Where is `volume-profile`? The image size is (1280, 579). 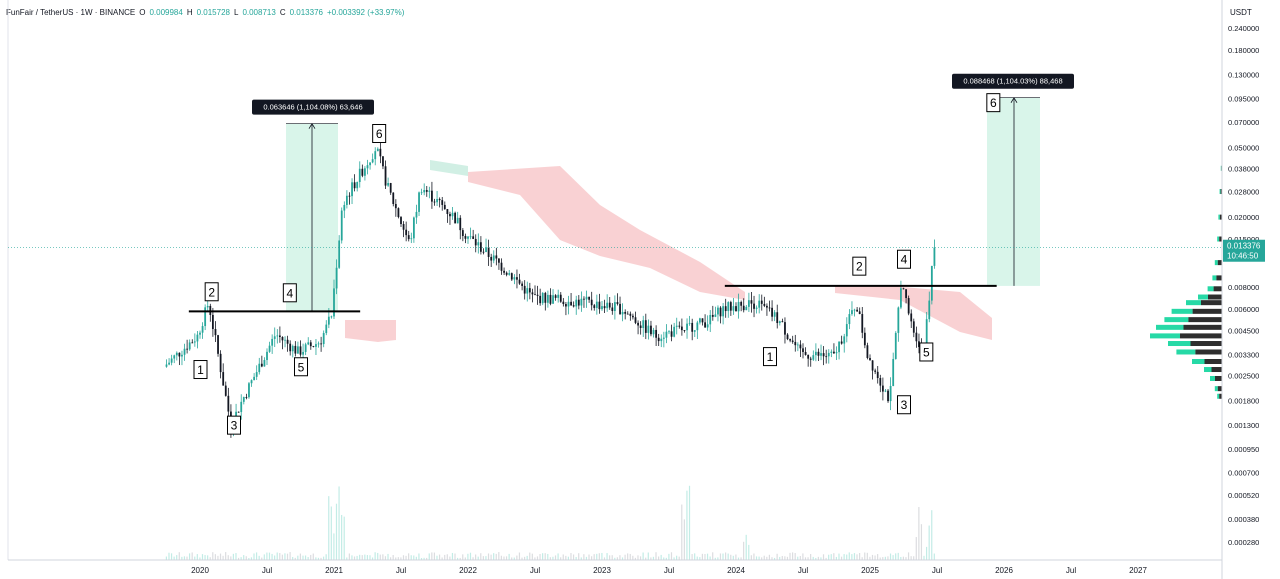
volume-profile is located at coordinates (1186, 282).